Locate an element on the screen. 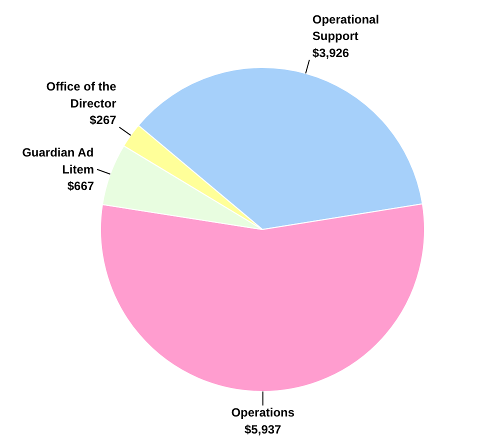 This screenshot has height=441, width=491. data-label: $3,926 is located at coordinates (331, 53).